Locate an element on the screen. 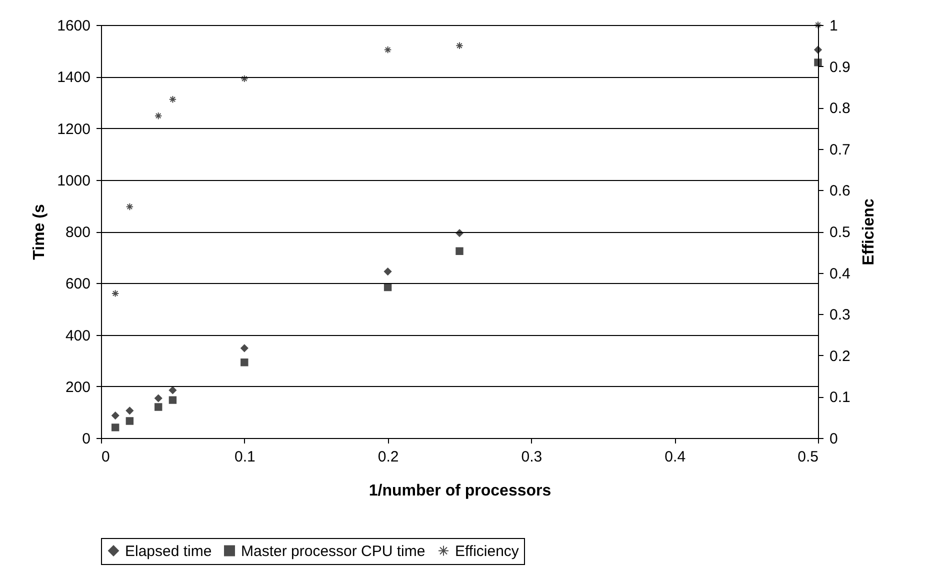 Image resolution: width=935 pixels, height=587 pixels. legend-label: Master processor CPU time is located at coordinates (333, 551).